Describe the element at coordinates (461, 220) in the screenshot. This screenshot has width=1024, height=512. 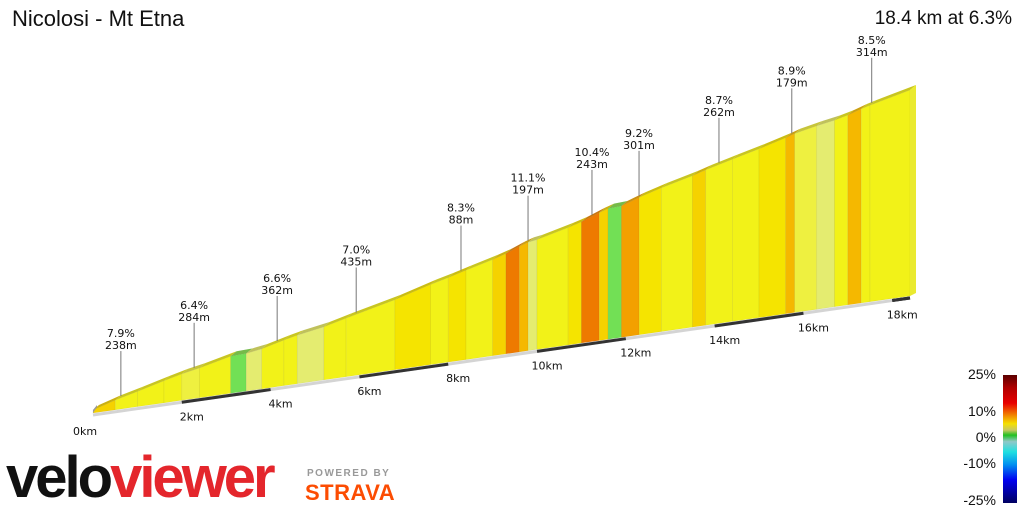
I see `annotation-length: 88m` at that location.